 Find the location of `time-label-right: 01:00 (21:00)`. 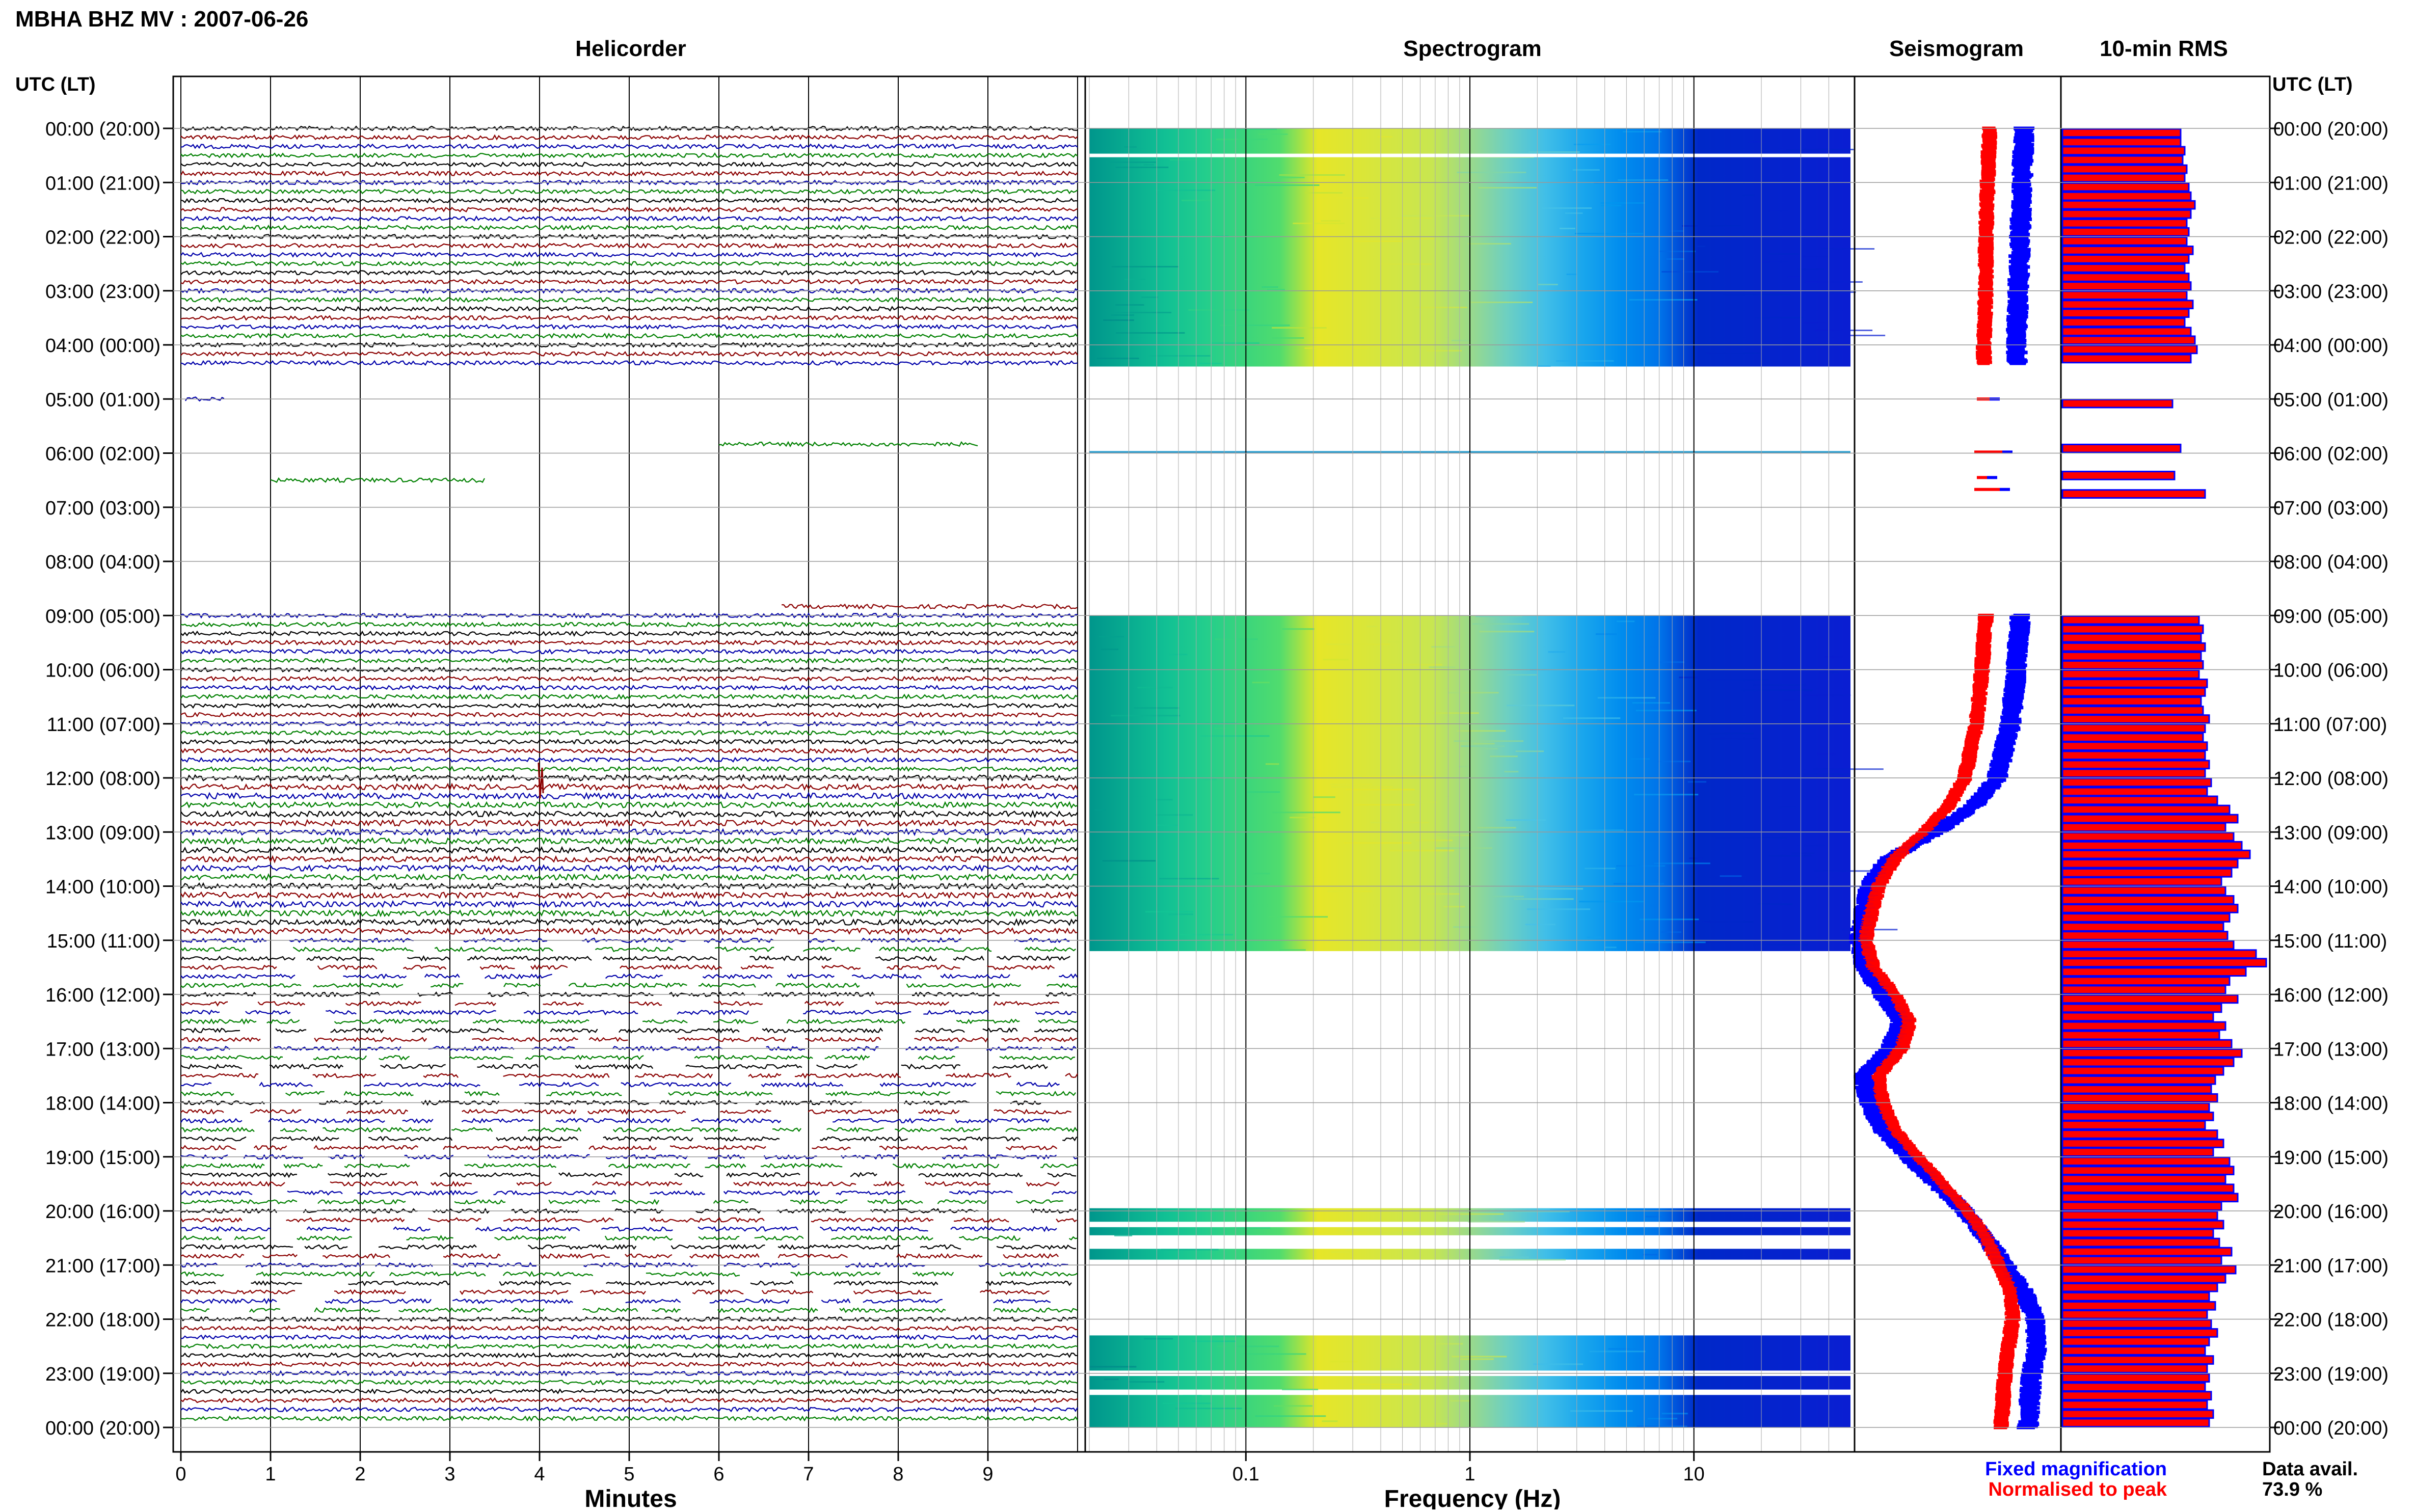

time-label-right: 01:00 (21:00) is located at coordinates (2331, 183).